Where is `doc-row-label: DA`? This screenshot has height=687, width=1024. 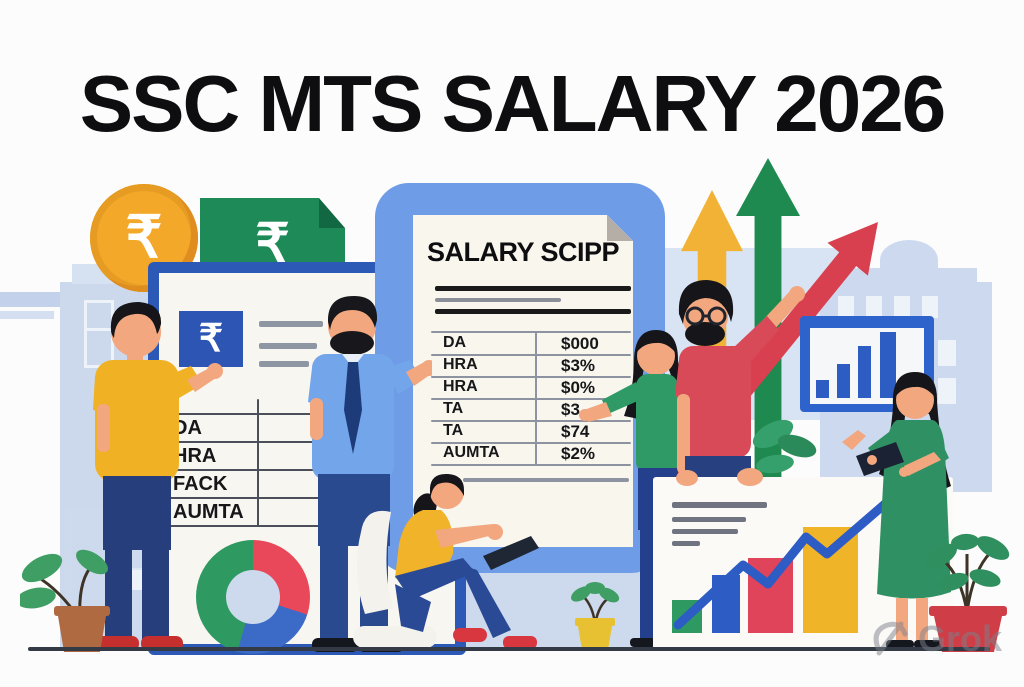 doc-row-label: DA is located at coordinates (187, 428).